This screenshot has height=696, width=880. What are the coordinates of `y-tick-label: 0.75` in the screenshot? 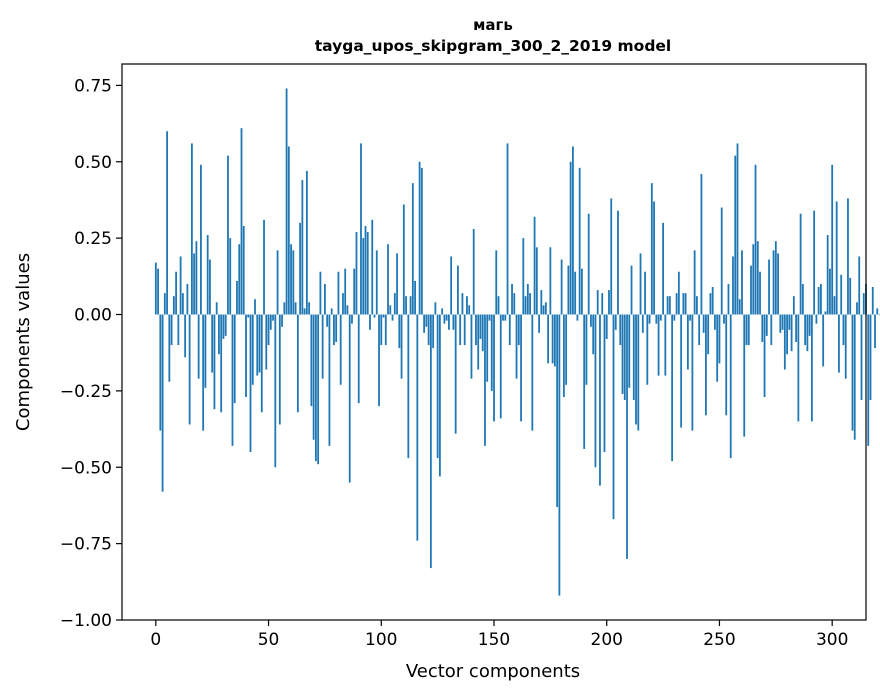 It's located at (93, 86).